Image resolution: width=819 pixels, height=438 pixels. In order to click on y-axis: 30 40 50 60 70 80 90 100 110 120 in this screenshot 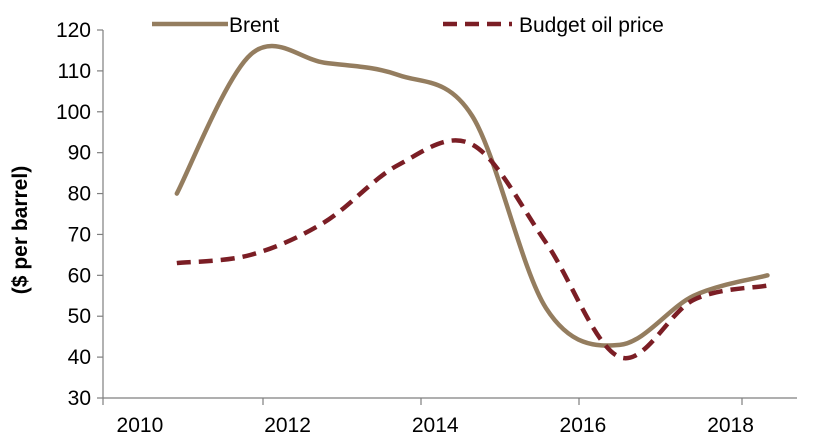, I will do `click(80, 214)`.